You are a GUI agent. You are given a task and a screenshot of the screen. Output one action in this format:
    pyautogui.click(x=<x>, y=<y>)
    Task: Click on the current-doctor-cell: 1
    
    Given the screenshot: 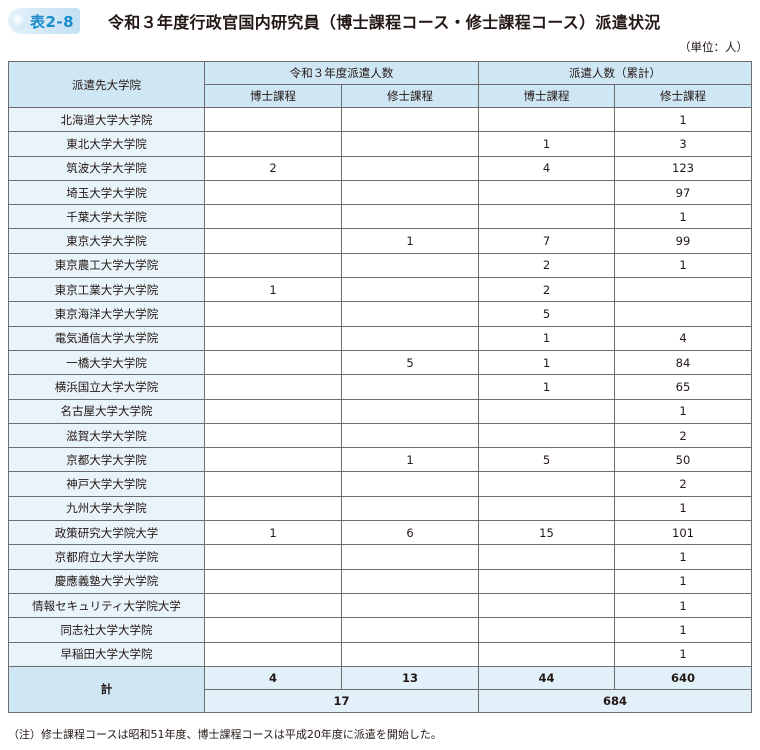 What is the action you would take?
    pyautogui.click(x=273, y=290)
    